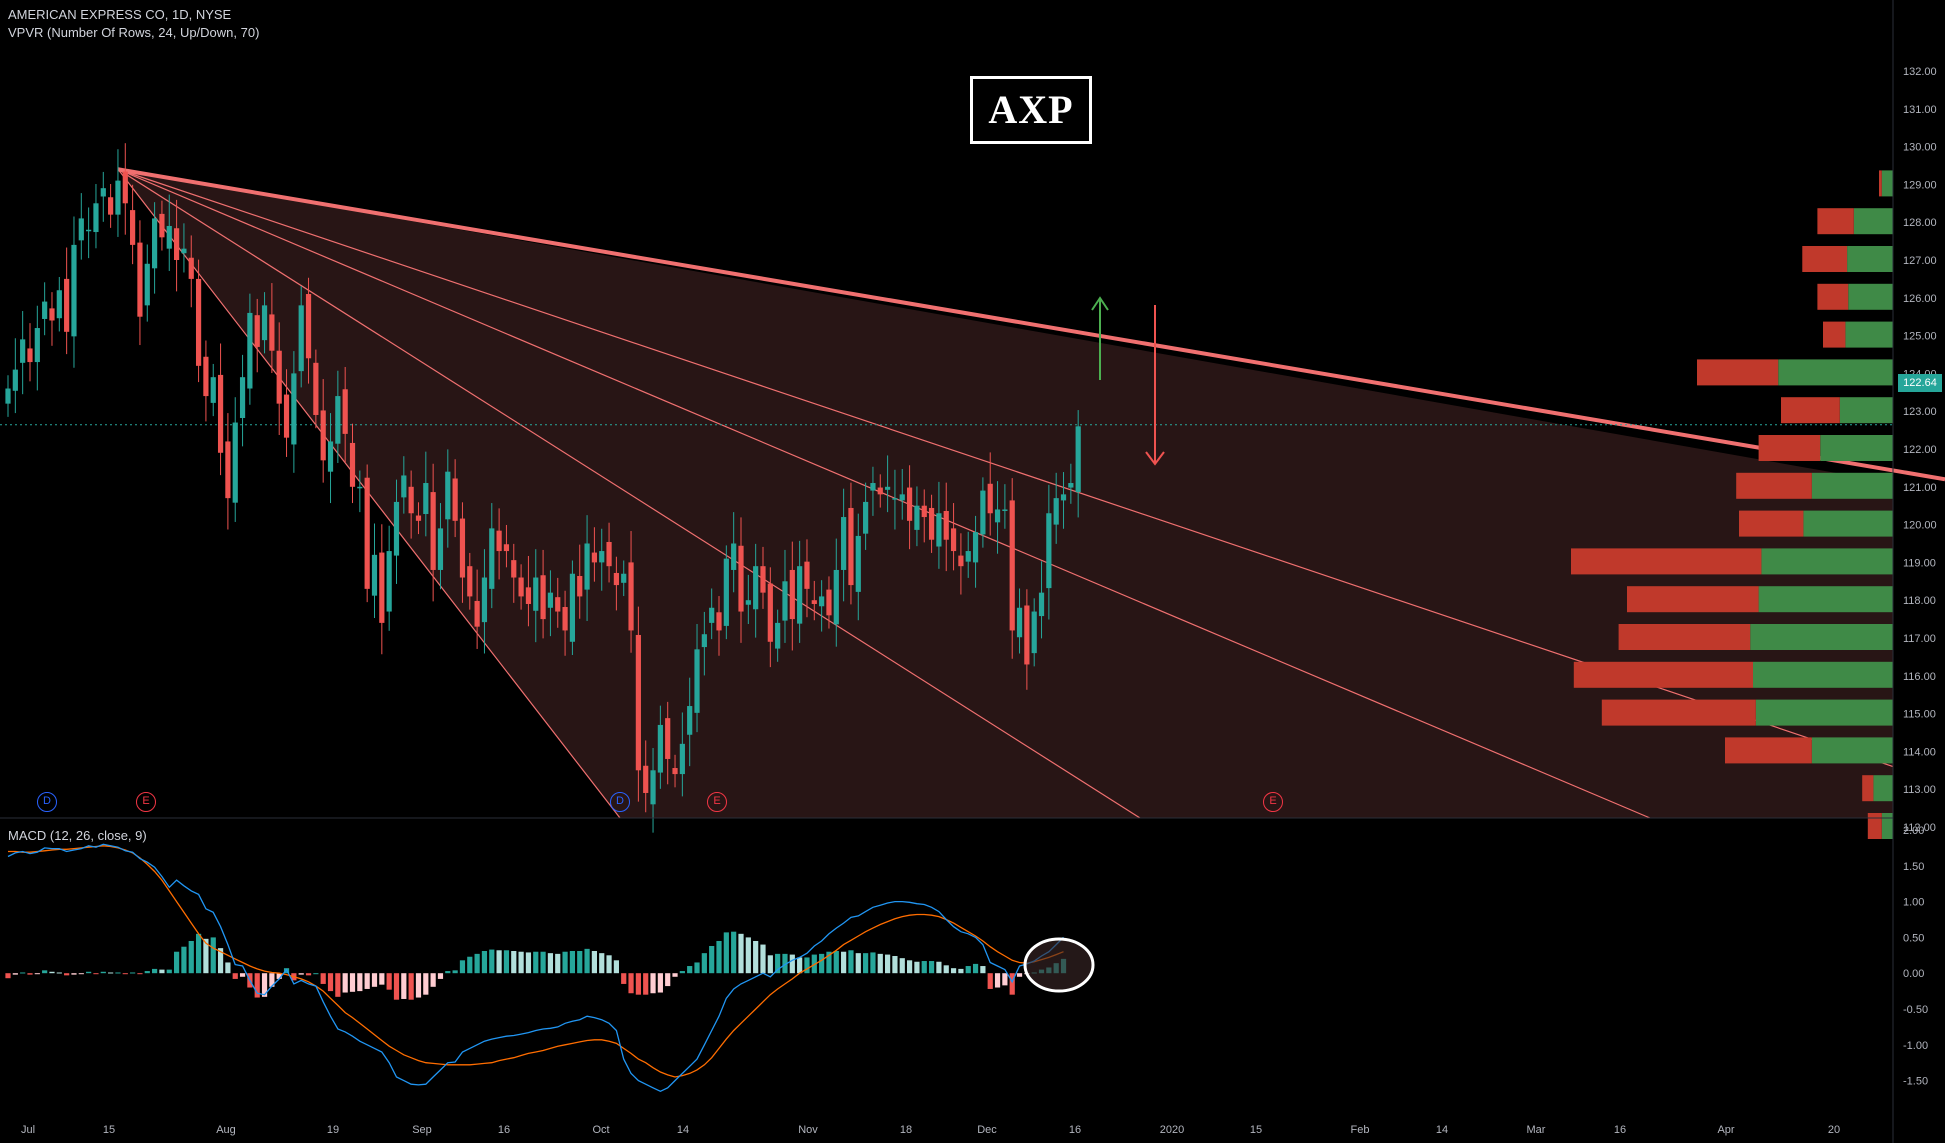 The height and width of the screenshot is (1143, 1945). What do you see at coordinates (504, 1130) in the screenshot?
I see `time-tick-label: 16` at bounding box center [504, 1130].